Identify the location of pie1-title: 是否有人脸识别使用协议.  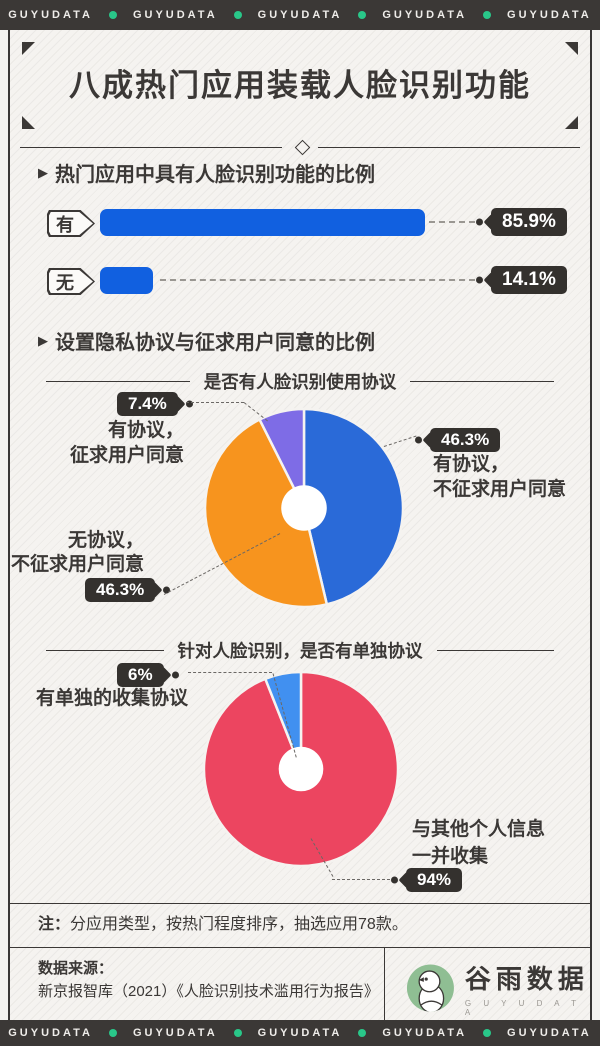
(300, 382).